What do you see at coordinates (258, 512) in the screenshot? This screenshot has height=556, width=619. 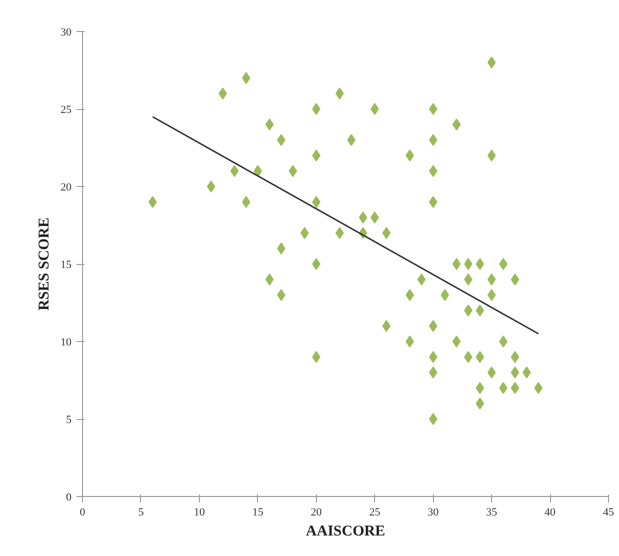 I see `x-tick-label: 15` at bounding box center [258, 512].